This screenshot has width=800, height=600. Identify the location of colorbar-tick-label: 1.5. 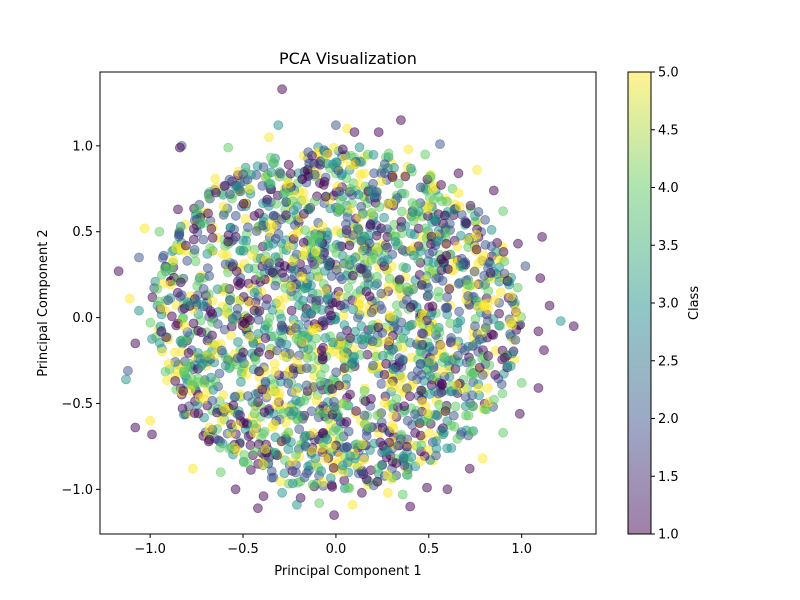
(668, 477).